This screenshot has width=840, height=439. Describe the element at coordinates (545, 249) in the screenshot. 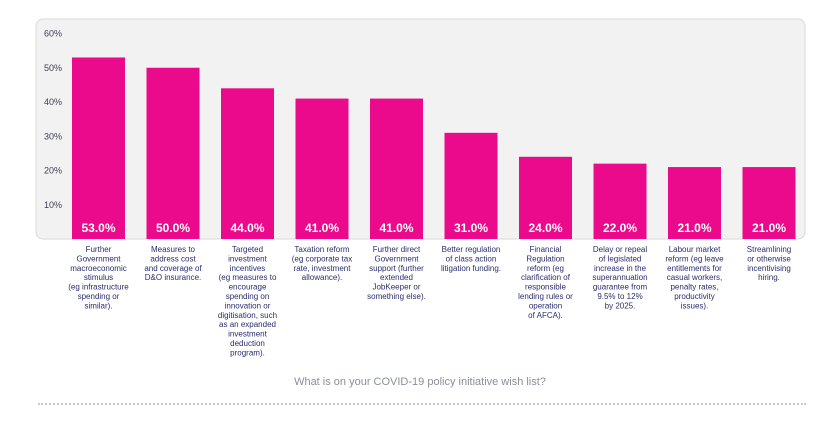

I see `category-label-line: Financial` at that location.